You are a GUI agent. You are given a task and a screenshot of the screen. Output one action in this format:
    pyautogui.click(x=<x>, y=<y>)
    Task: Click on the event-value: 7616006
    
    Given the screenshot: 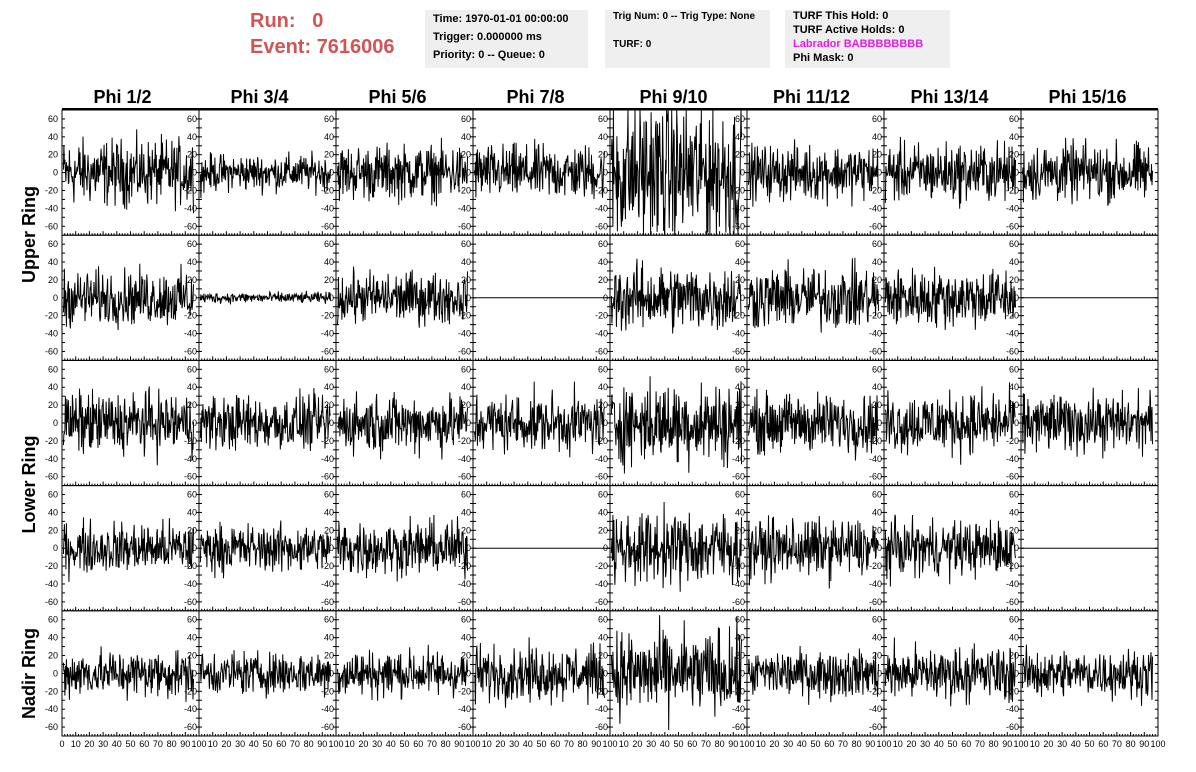 What is the action you would take?
    pyautogui.click(x=355, y=47)
    